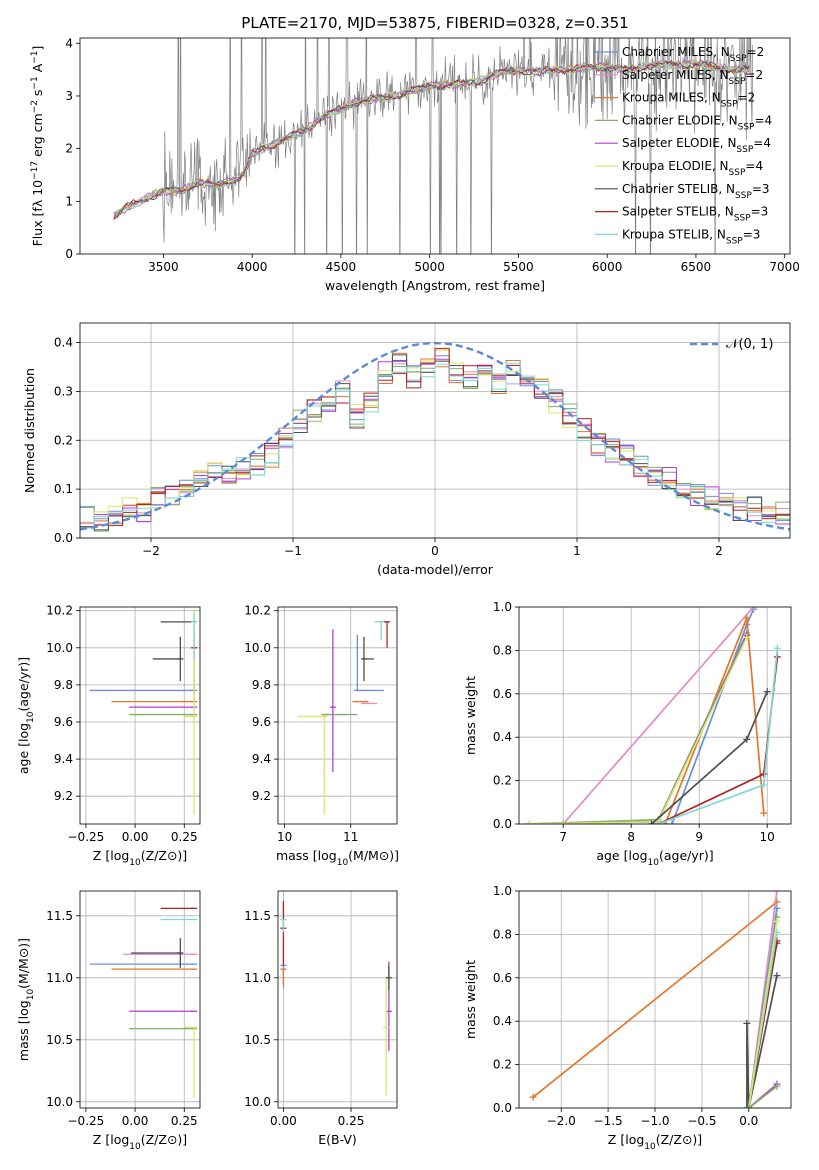  Describe the element at coordinates (163, 267) in the screenshot. I see `x-tick-label: 3500` at that location.